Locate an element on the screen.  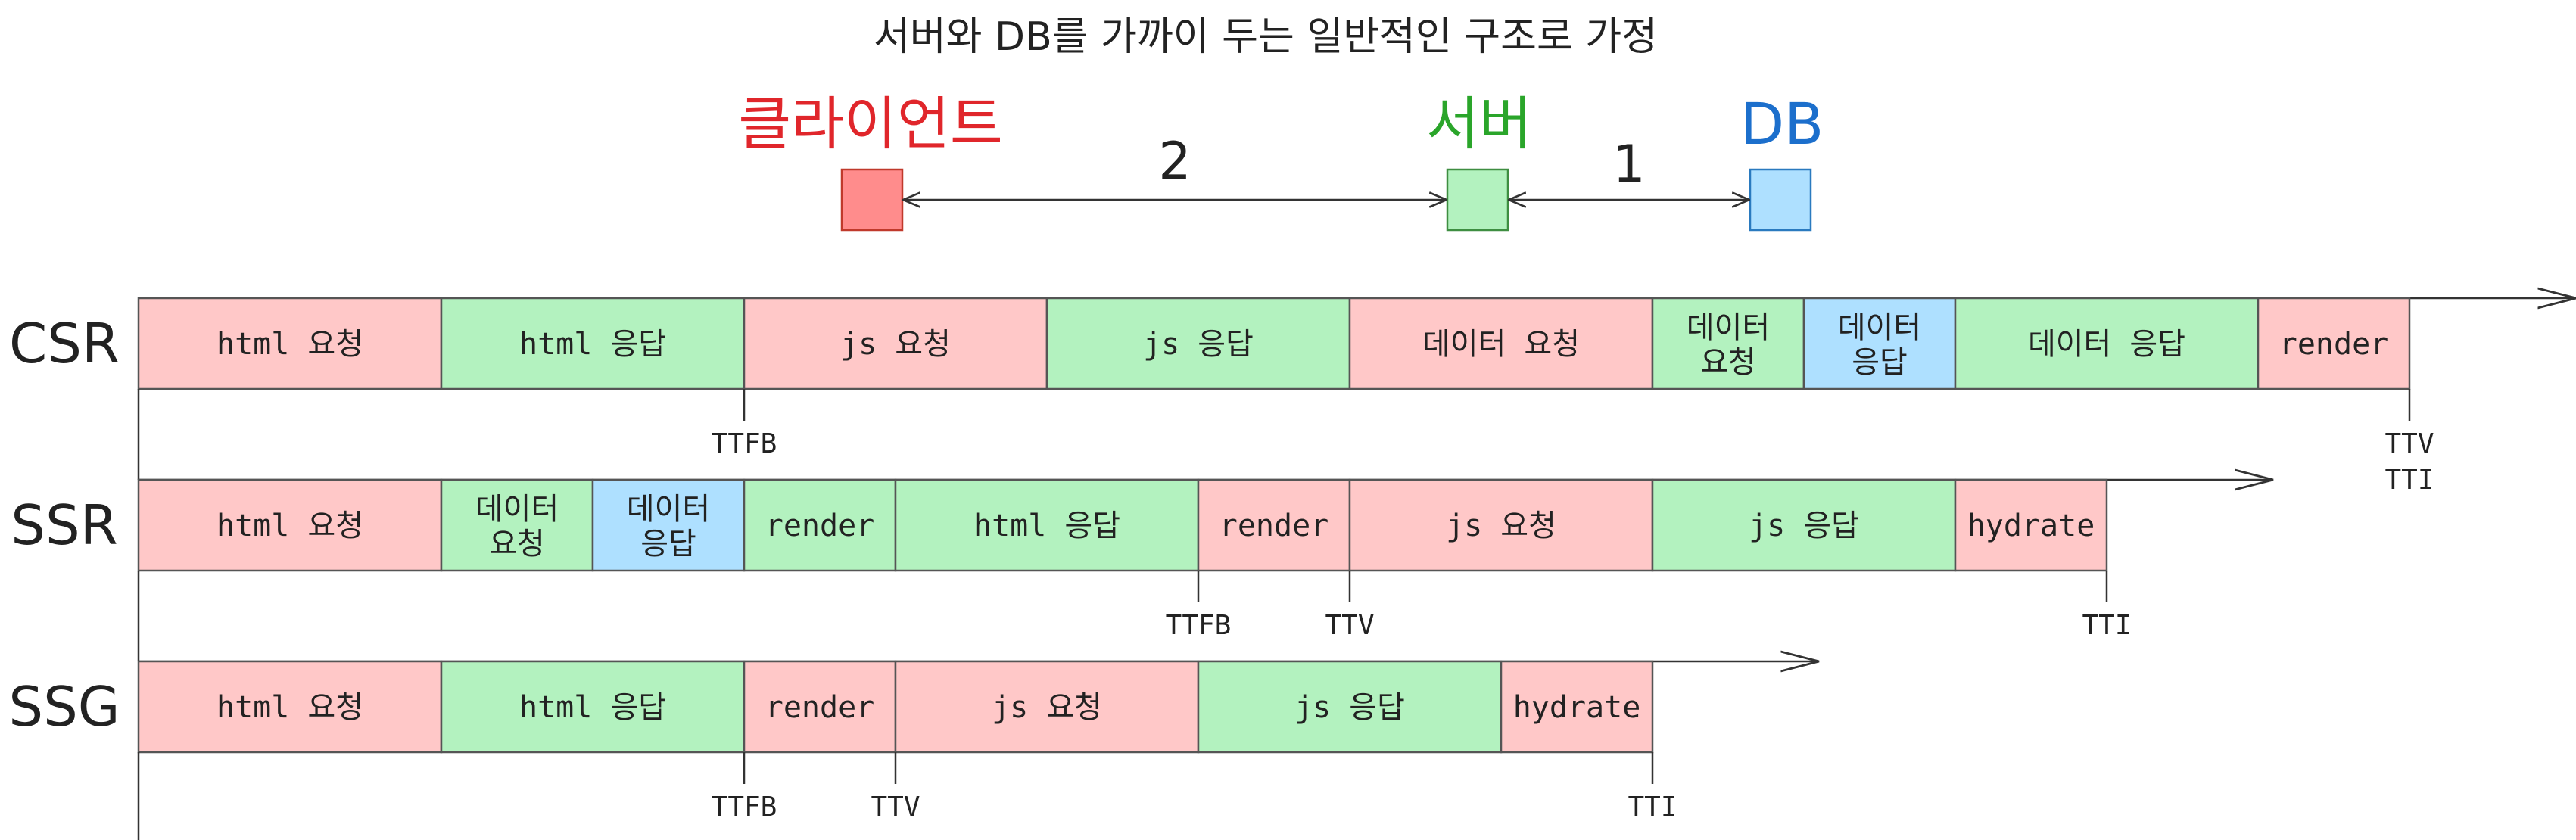
segment-label: 데이터 응답 is located at coordinates (2106, 344).